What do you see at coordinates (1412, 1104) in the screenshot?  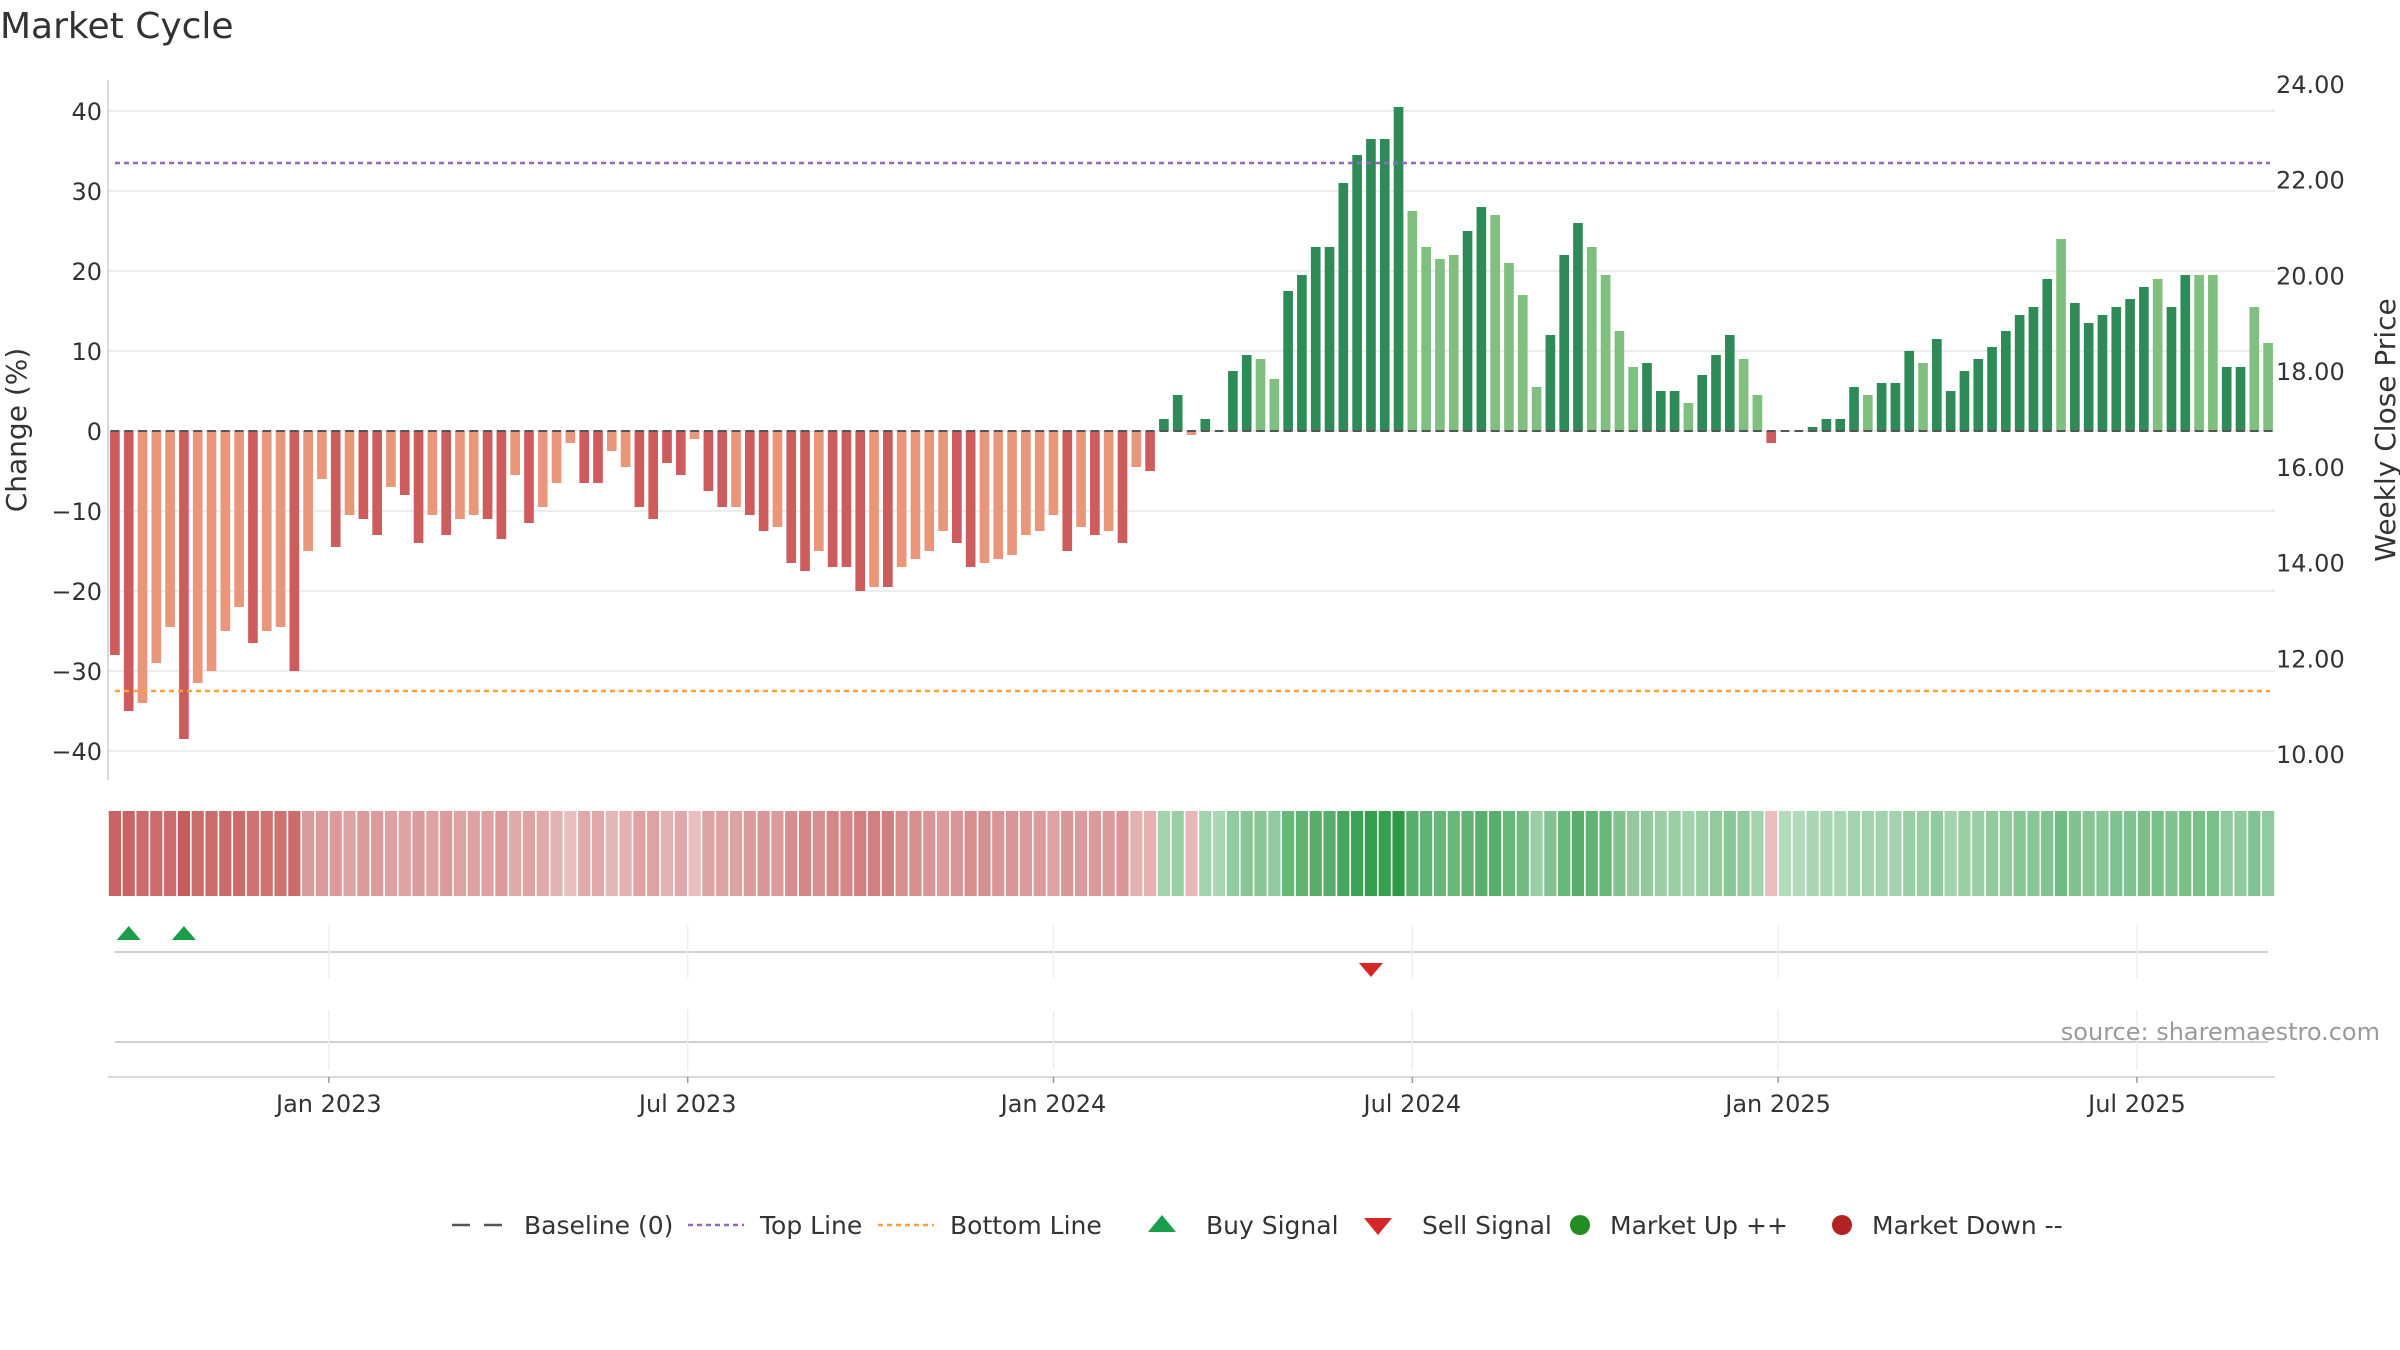 I see `x-tick-label: Jul 2024` at bounding box center [1412, 1104].